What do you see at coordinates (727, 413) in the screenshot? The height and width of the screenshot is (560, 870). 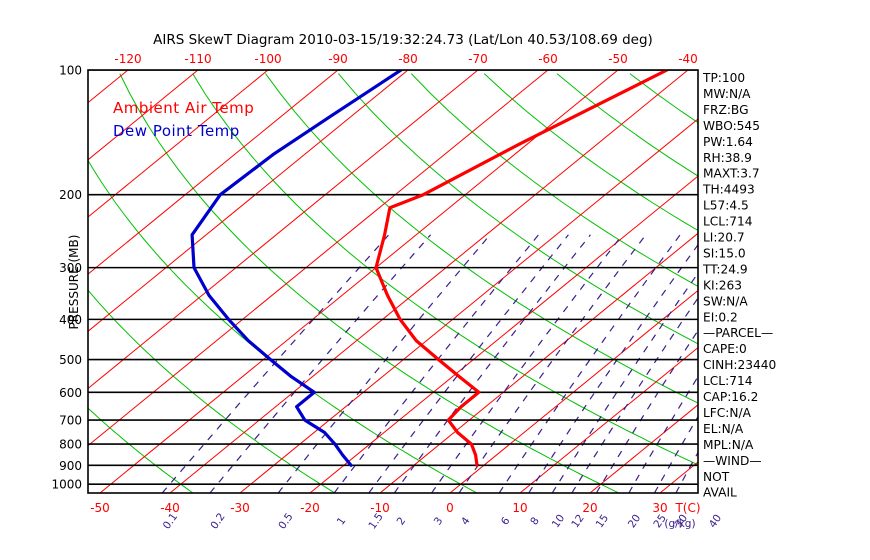 I see `stat-line: LFC:N/A` at bounding box center [727, 413].